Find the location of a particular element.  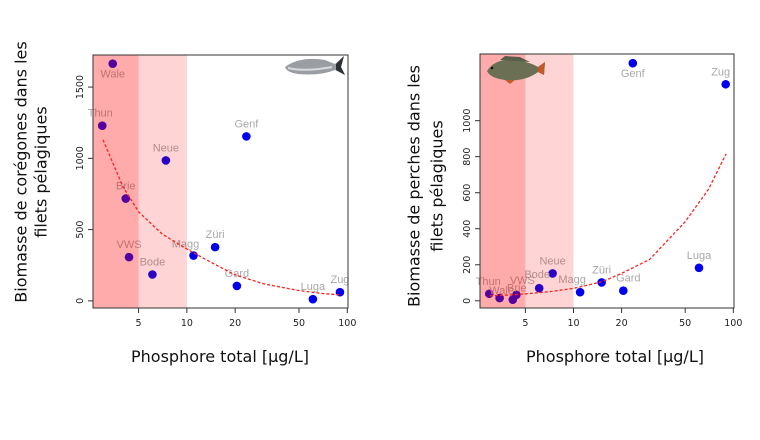

data-point-vws is located at coordinates (129, 257).